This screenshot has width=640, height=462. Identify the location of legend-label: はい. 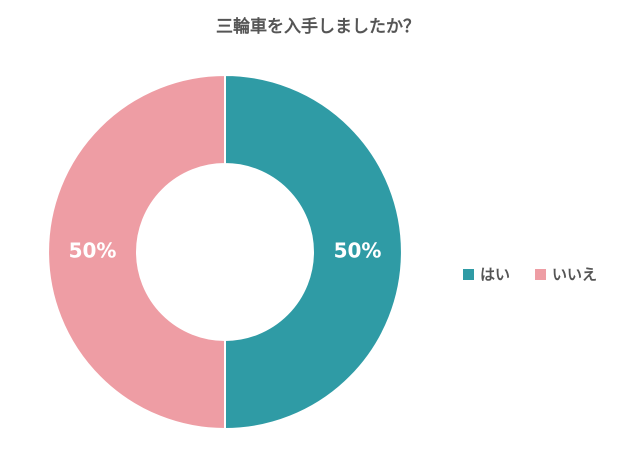
(495, 275).